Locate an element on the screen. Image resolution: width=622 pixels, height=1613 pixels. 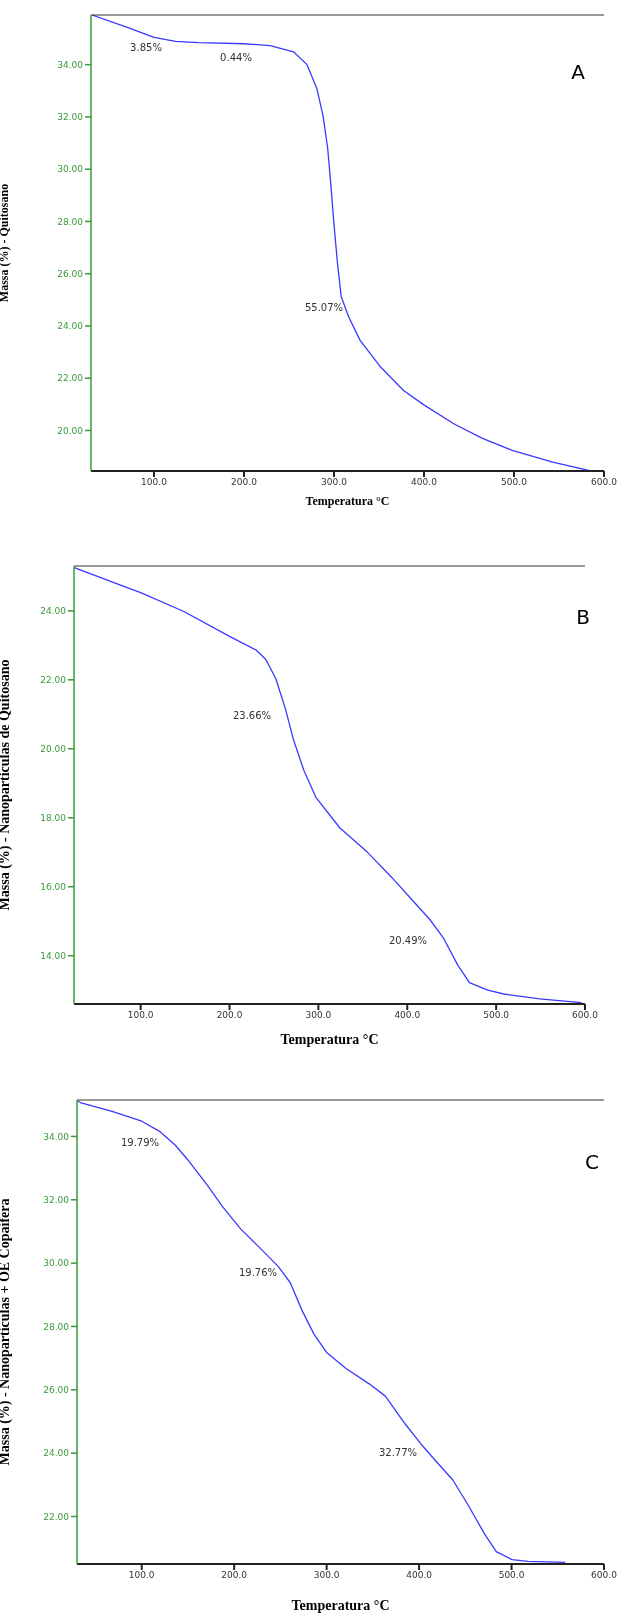
annotation: 3.85% is located at coordinates (146, 47).